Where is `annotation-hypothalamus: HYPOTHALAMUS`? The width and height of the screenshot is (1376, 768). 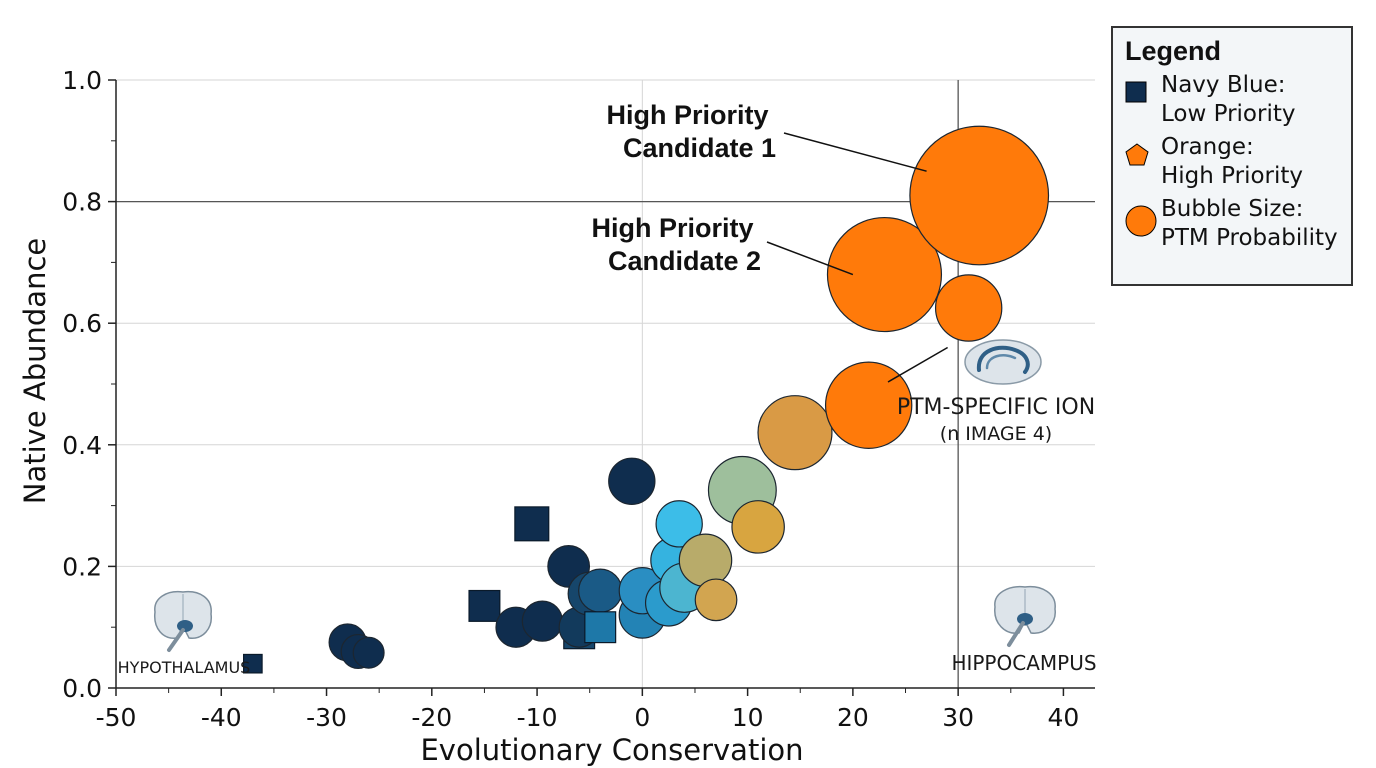 annotation-hypothalamus: HYPOTHALAMUS is located at coordinates (184, 667).